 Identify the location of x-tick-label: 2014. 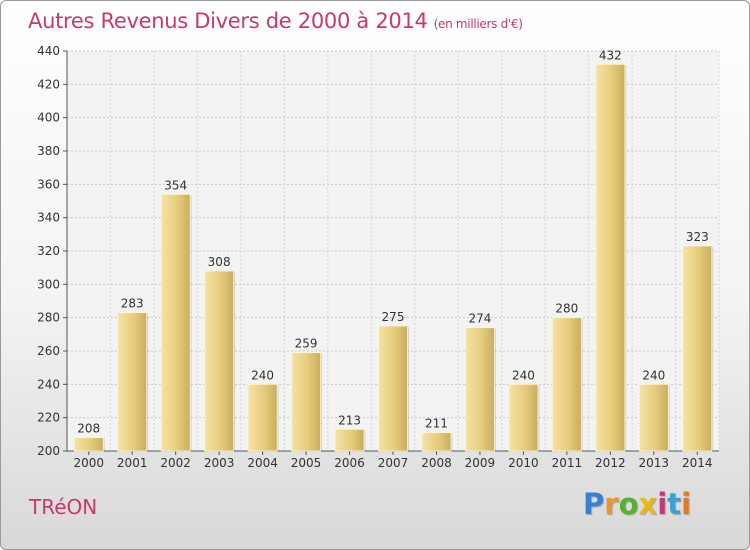
(697, 463).